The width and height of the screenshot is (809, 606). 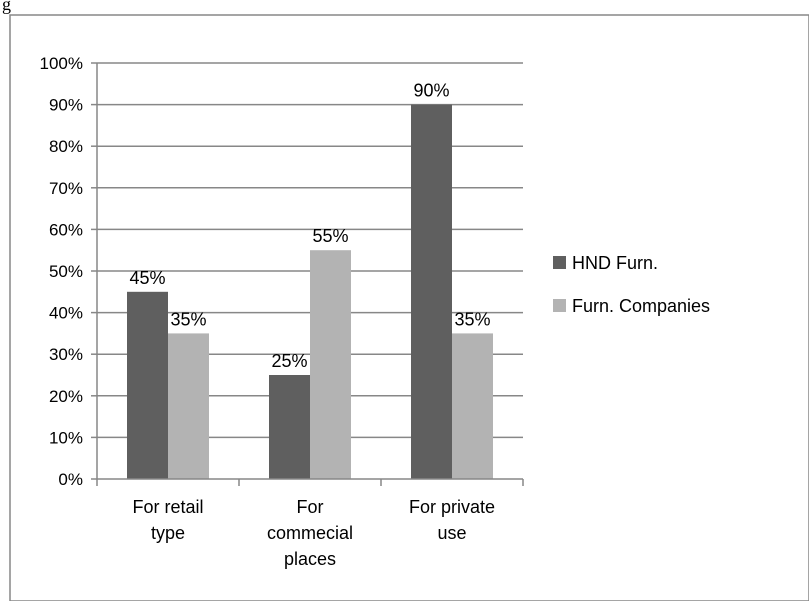 I want to click on y-tick-label: 10%, so click(x=66, y=437).